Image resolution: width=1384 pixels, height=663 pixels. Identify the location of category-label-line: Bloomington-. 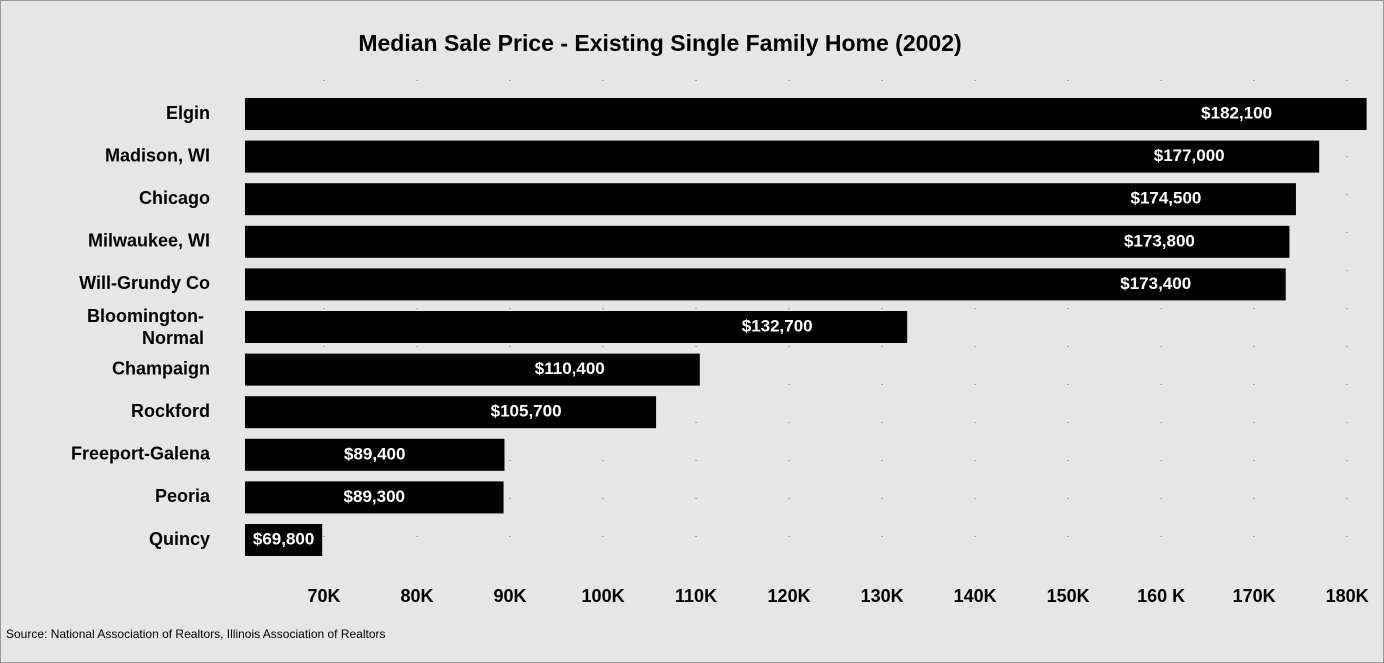
(145, 316).